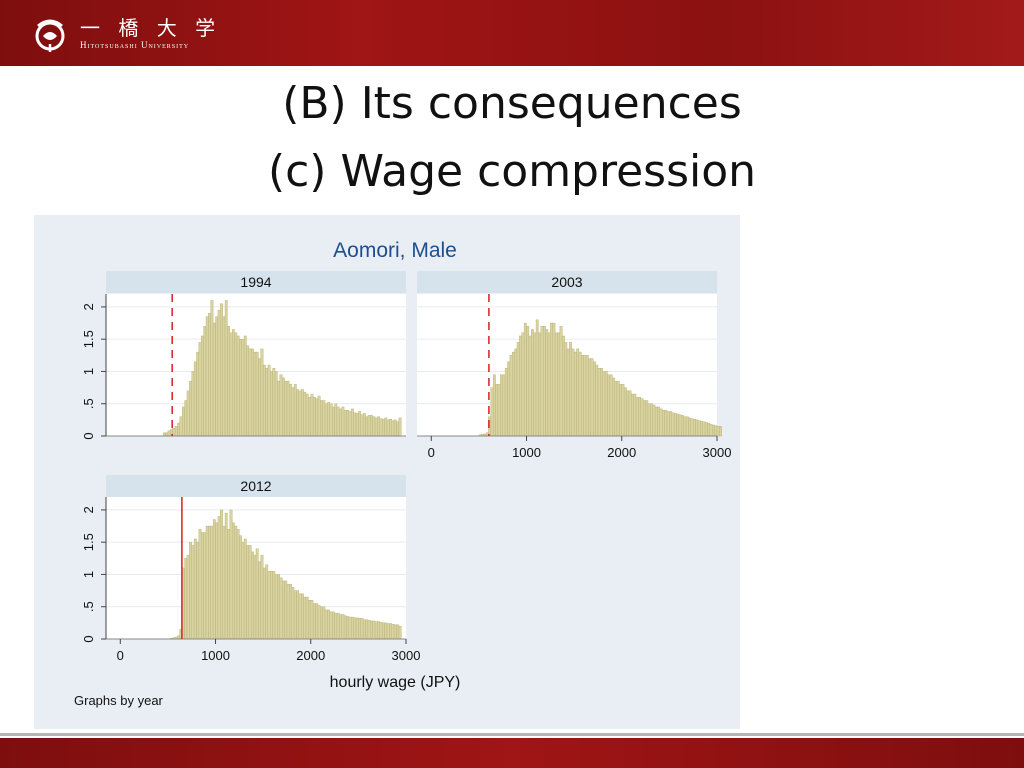  What do you see at coordinates (566, 282) in the screenshot?
I see `panel-label: 2003` at bounding box center [566, 282].